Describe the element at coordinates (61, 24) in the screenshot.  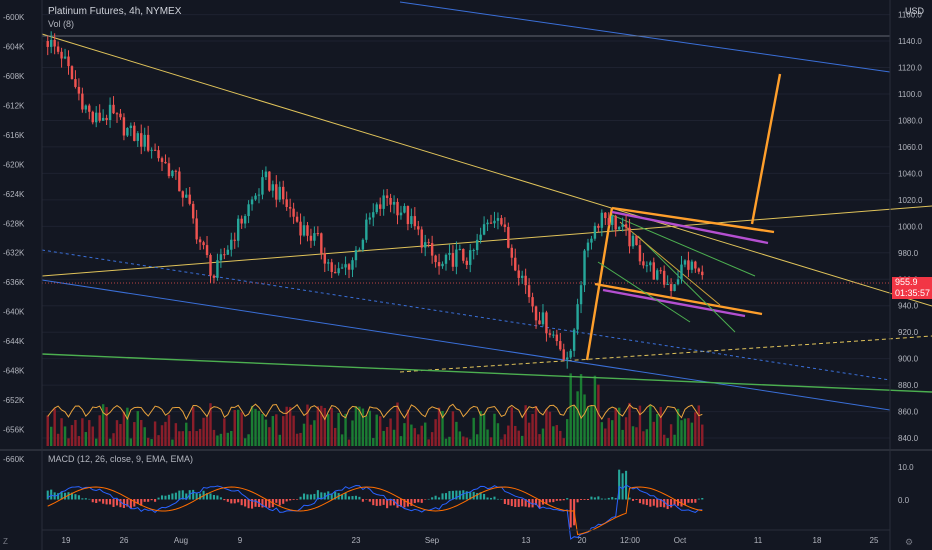
I see `volume-indicator-label: Vol (8)` at that location.